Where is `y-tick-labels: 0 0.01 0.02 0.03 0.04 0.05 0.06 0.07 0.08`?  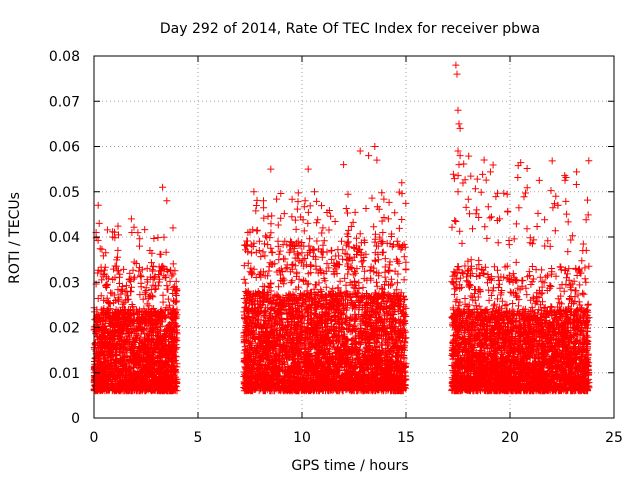 y-tick-labels: 0 0.01 0.02 0.03 0.04 0.05 0.06 0.07 0.08 is located at coordinates (64, 238).